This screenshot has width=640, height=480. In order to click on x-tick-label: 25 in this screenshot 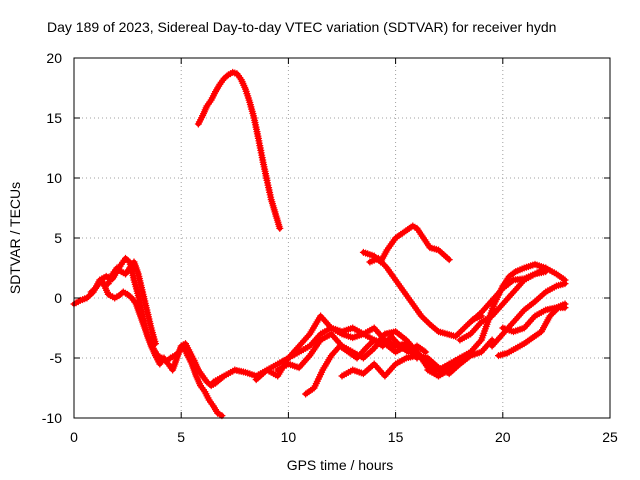, I will do `click(610, 437)`.